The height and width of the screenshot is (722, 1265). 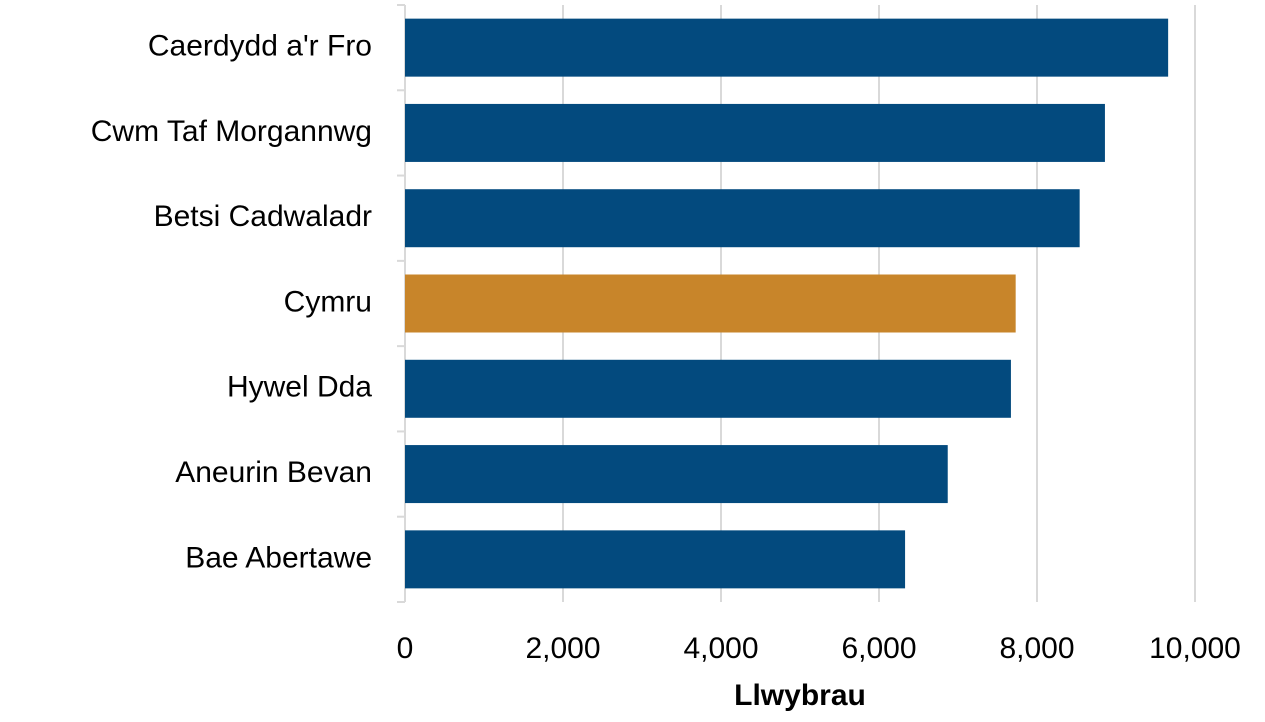 What do you see at coordinates (562, 648) in the screenshot?
I see `x-tick-label: 2,000` at bounding box center [562, 648].